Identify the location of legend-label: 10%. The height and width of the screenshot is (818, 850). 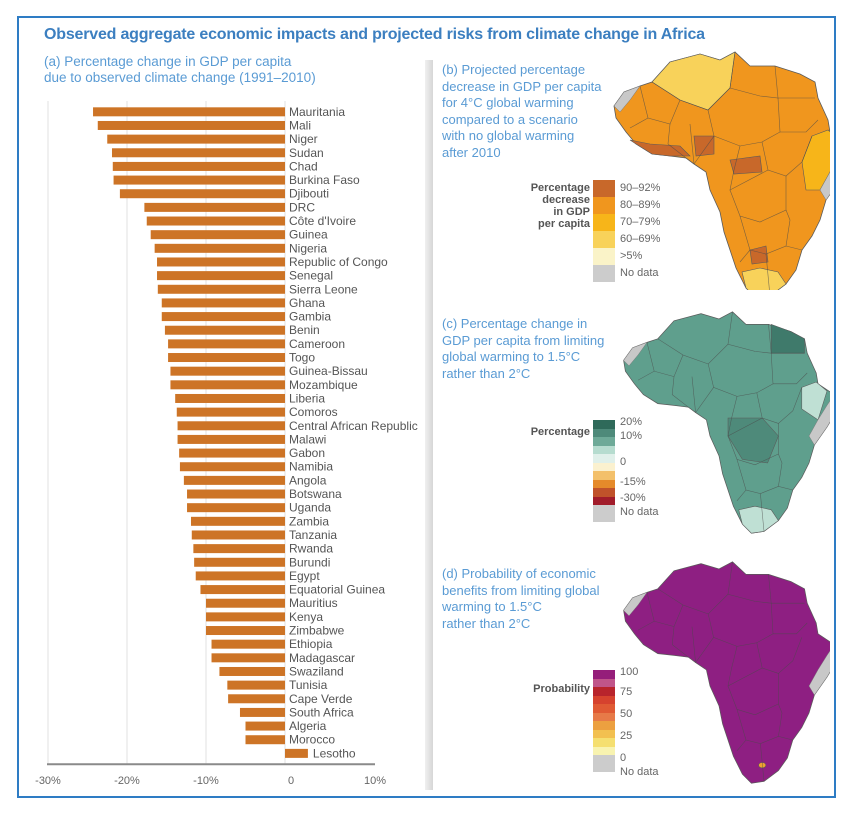
(631, 436).